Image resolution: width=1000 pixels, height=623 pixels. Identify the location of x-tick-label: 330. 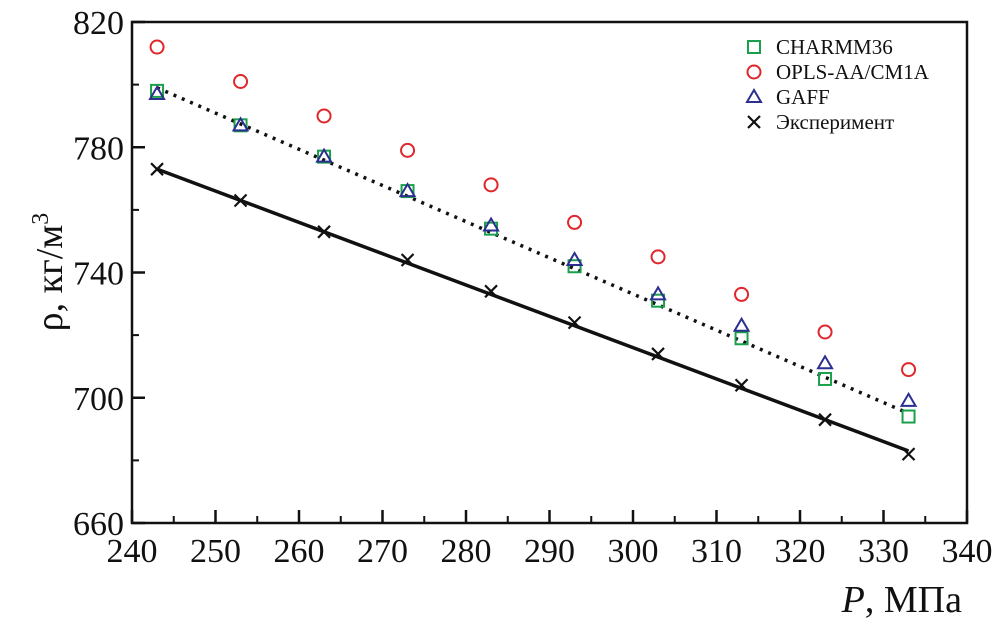
(883, 551).